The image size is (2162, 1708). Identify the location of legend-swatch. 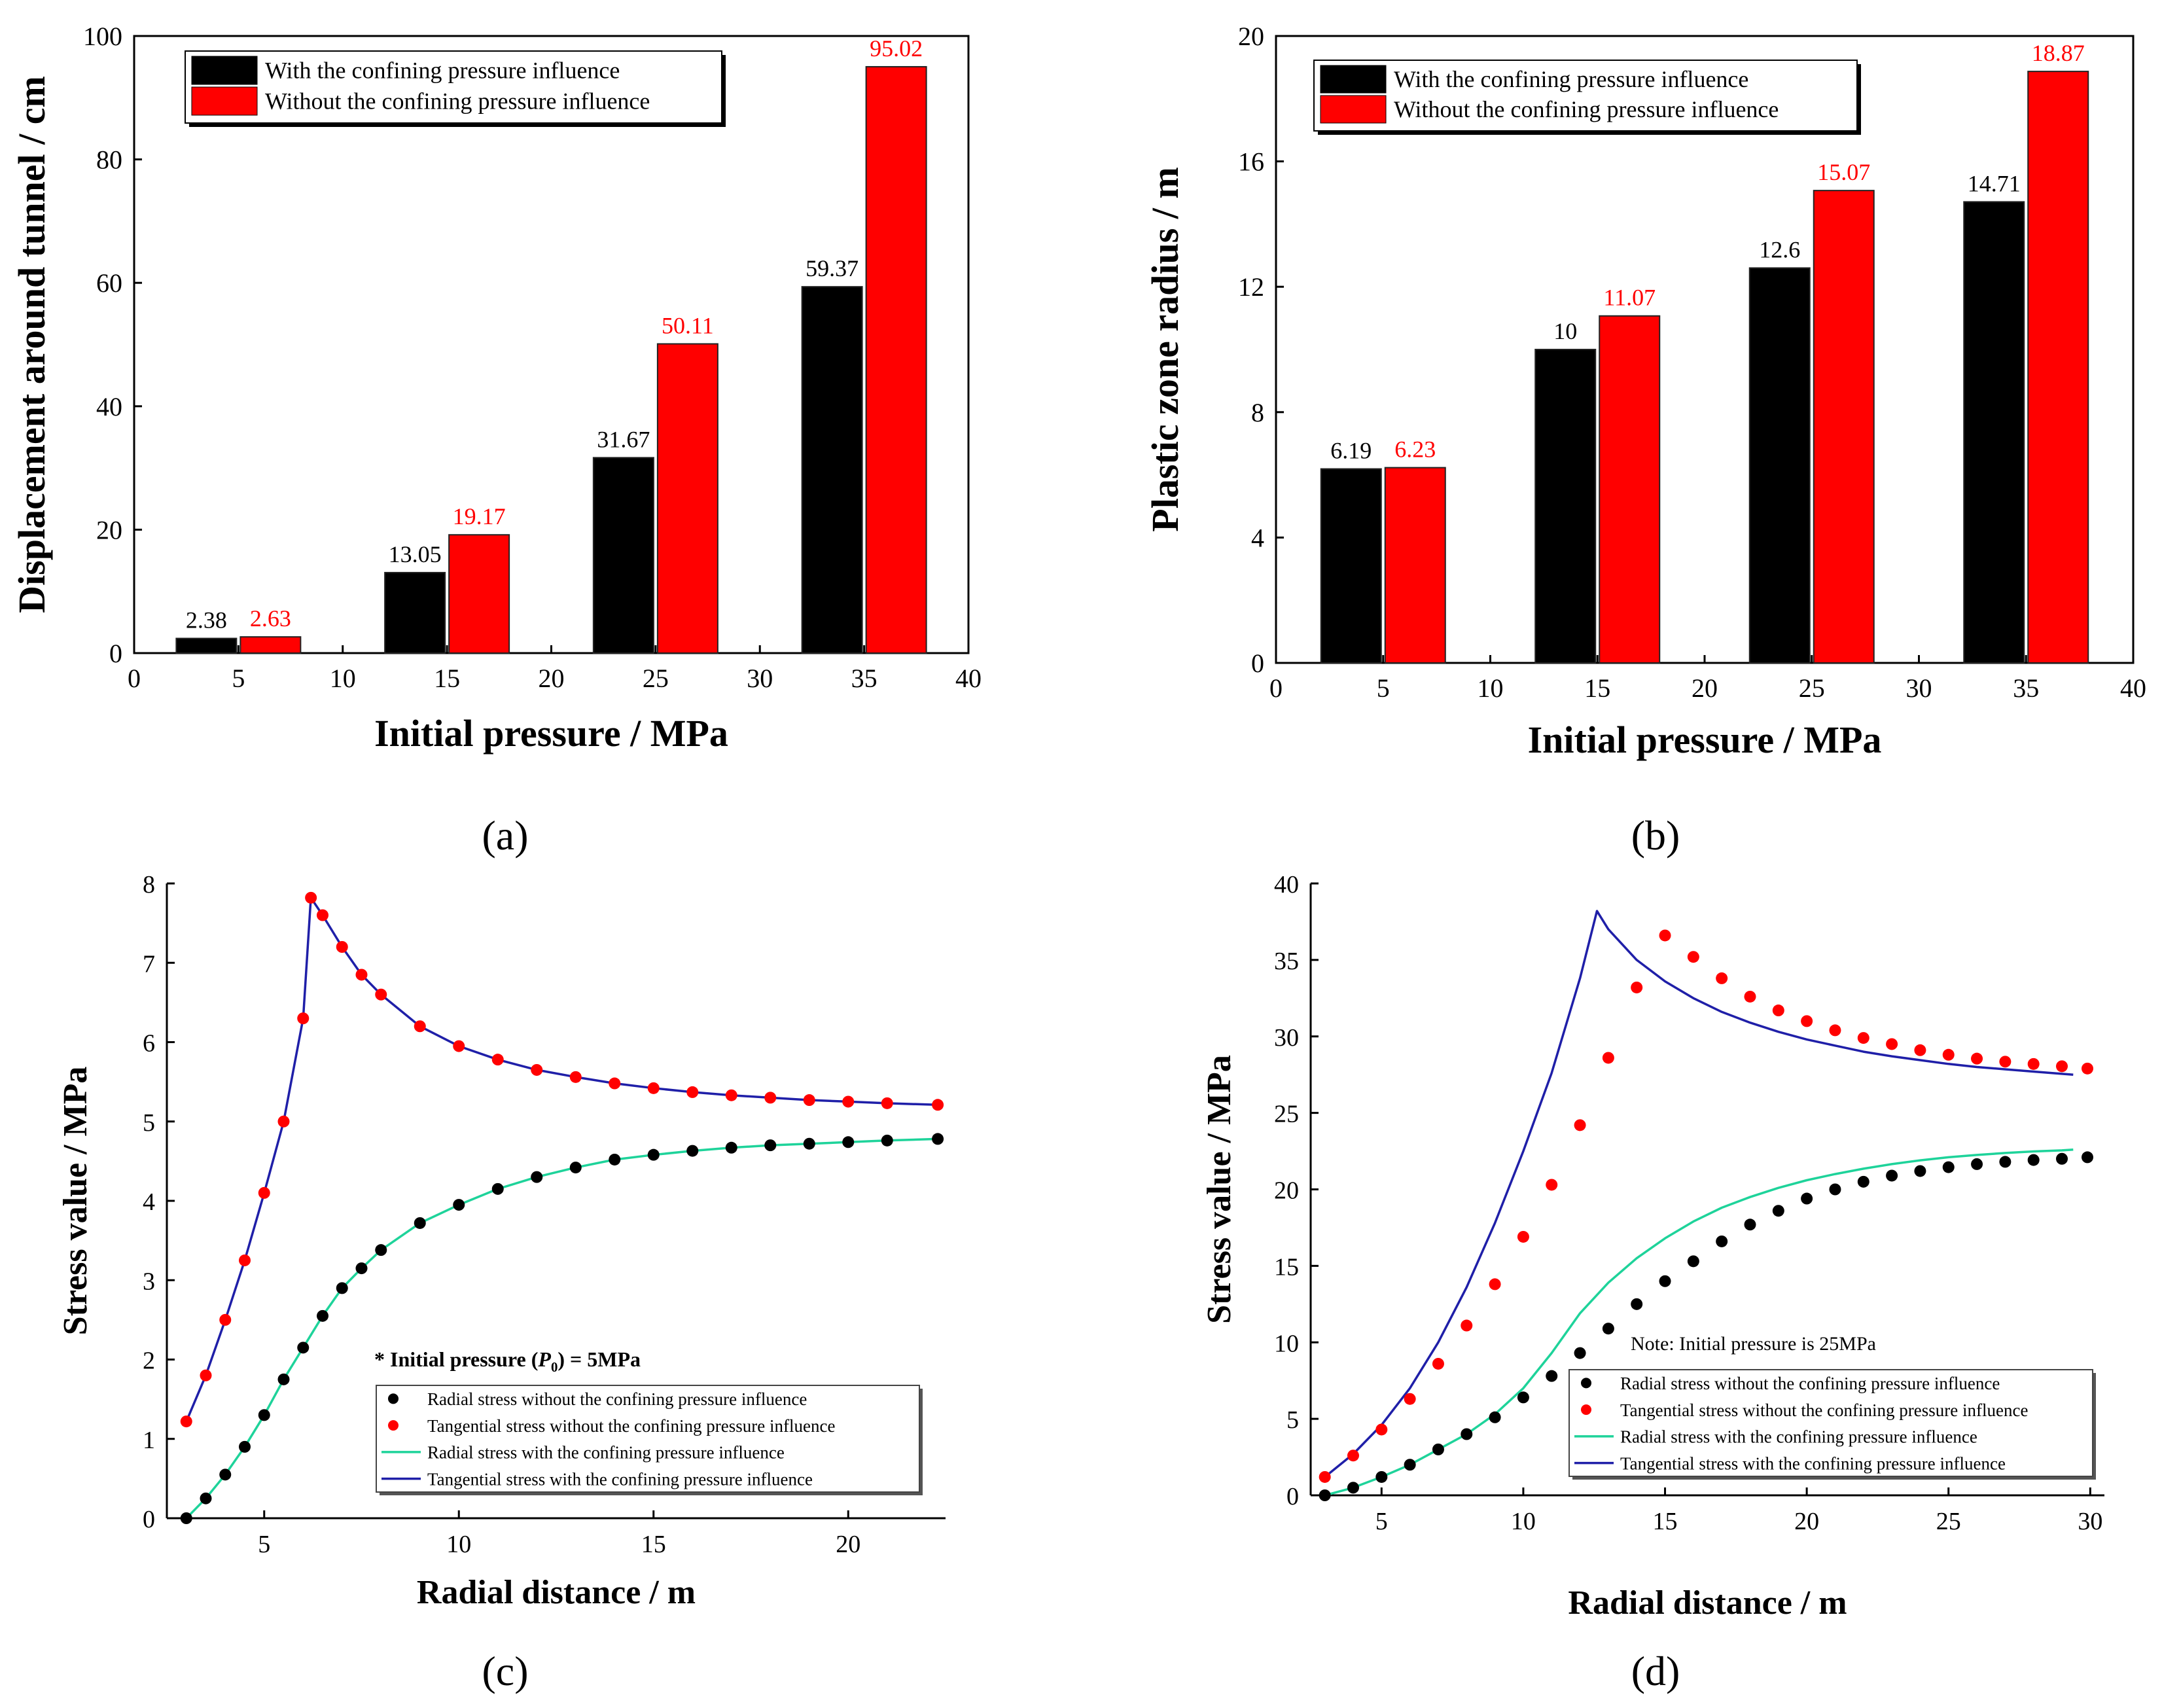
(224, 70).